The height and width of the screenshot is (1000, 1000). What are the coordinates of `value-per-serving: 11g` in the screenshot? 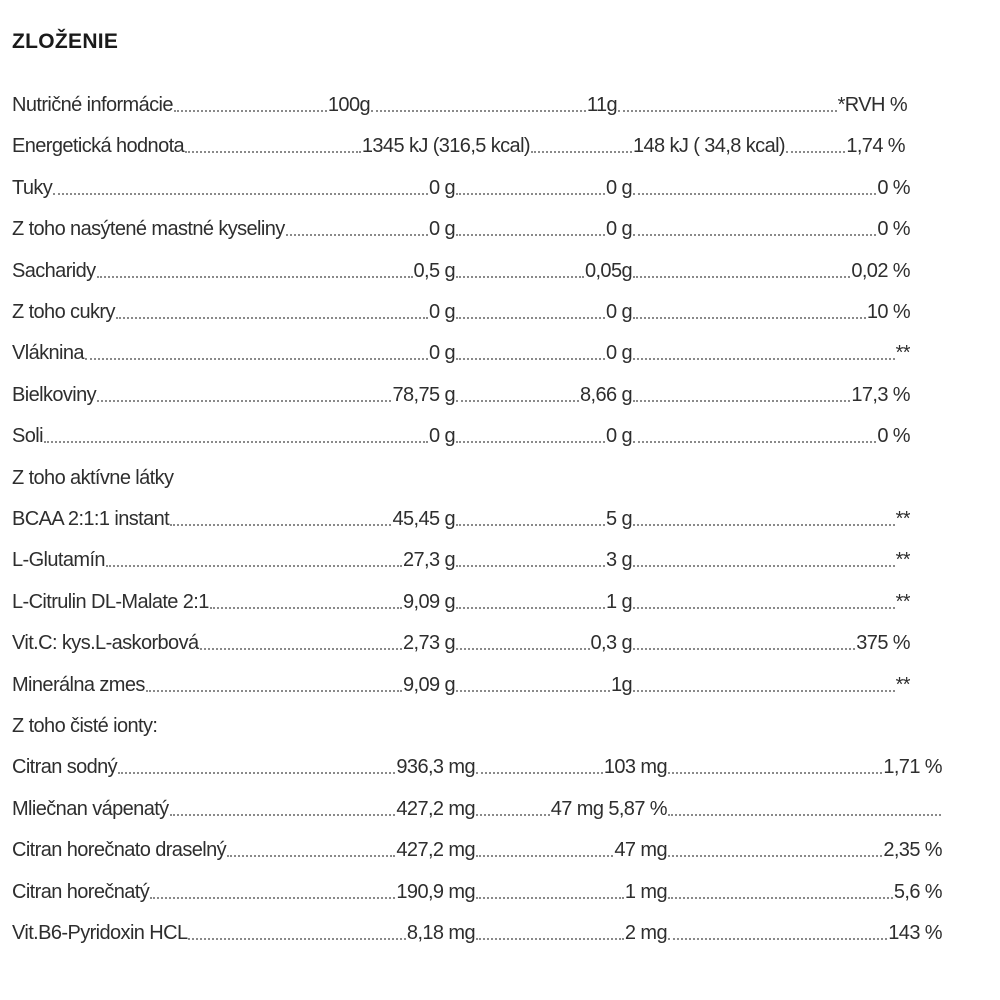 It's located at (601, 105).